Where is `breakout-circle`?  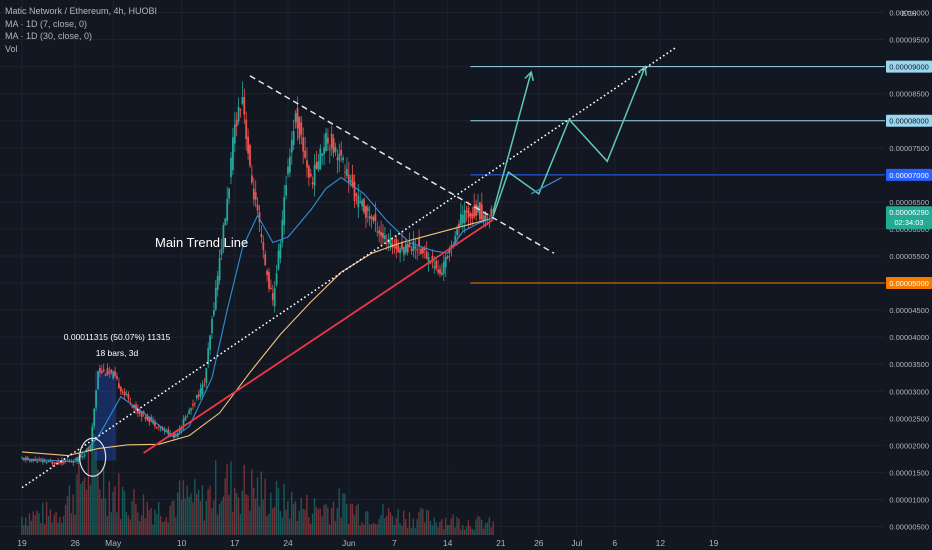
breakout-circle is located at coordinates (93, 457).